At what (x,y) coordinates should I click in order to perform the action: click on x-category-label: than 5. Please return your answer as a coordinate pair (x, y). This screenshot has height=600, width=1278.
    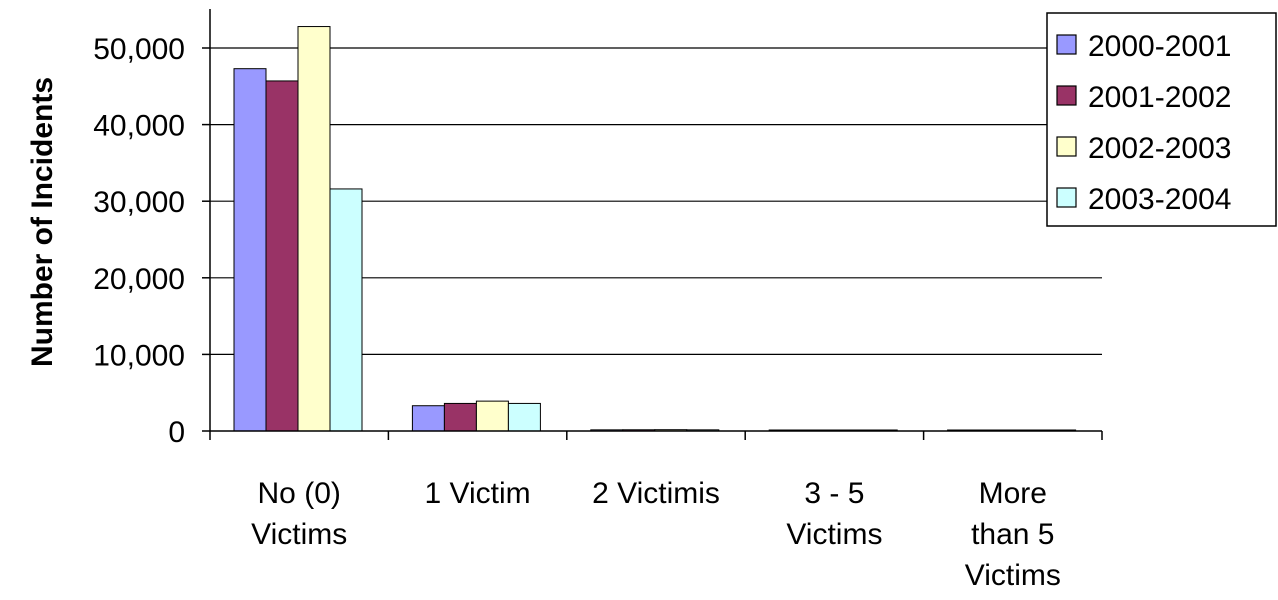
    Looking at the image, I should click on (1012, 534).